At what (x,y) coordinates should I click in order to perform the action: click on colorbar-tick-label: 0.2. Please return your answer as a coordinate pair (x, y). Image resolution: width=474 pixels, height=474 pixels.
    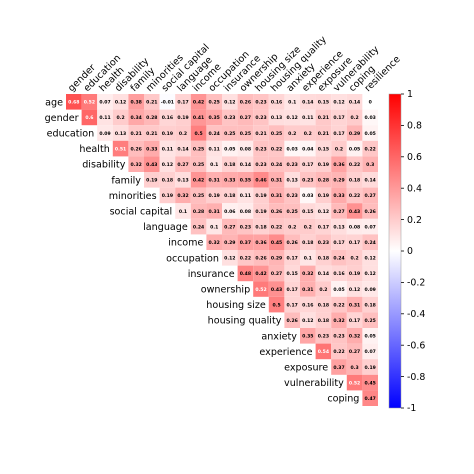
    Looking at the image, I should click on (414, 220).